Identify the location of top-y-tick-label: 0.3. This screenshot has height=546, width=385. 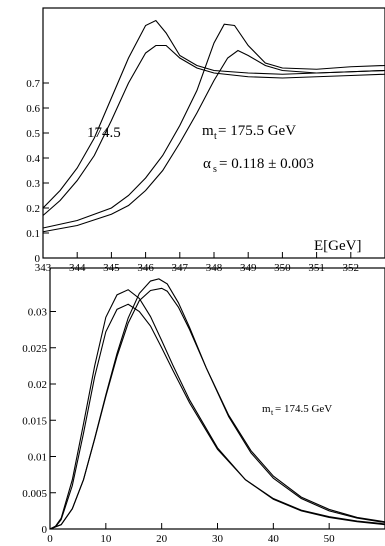
(33, 184).